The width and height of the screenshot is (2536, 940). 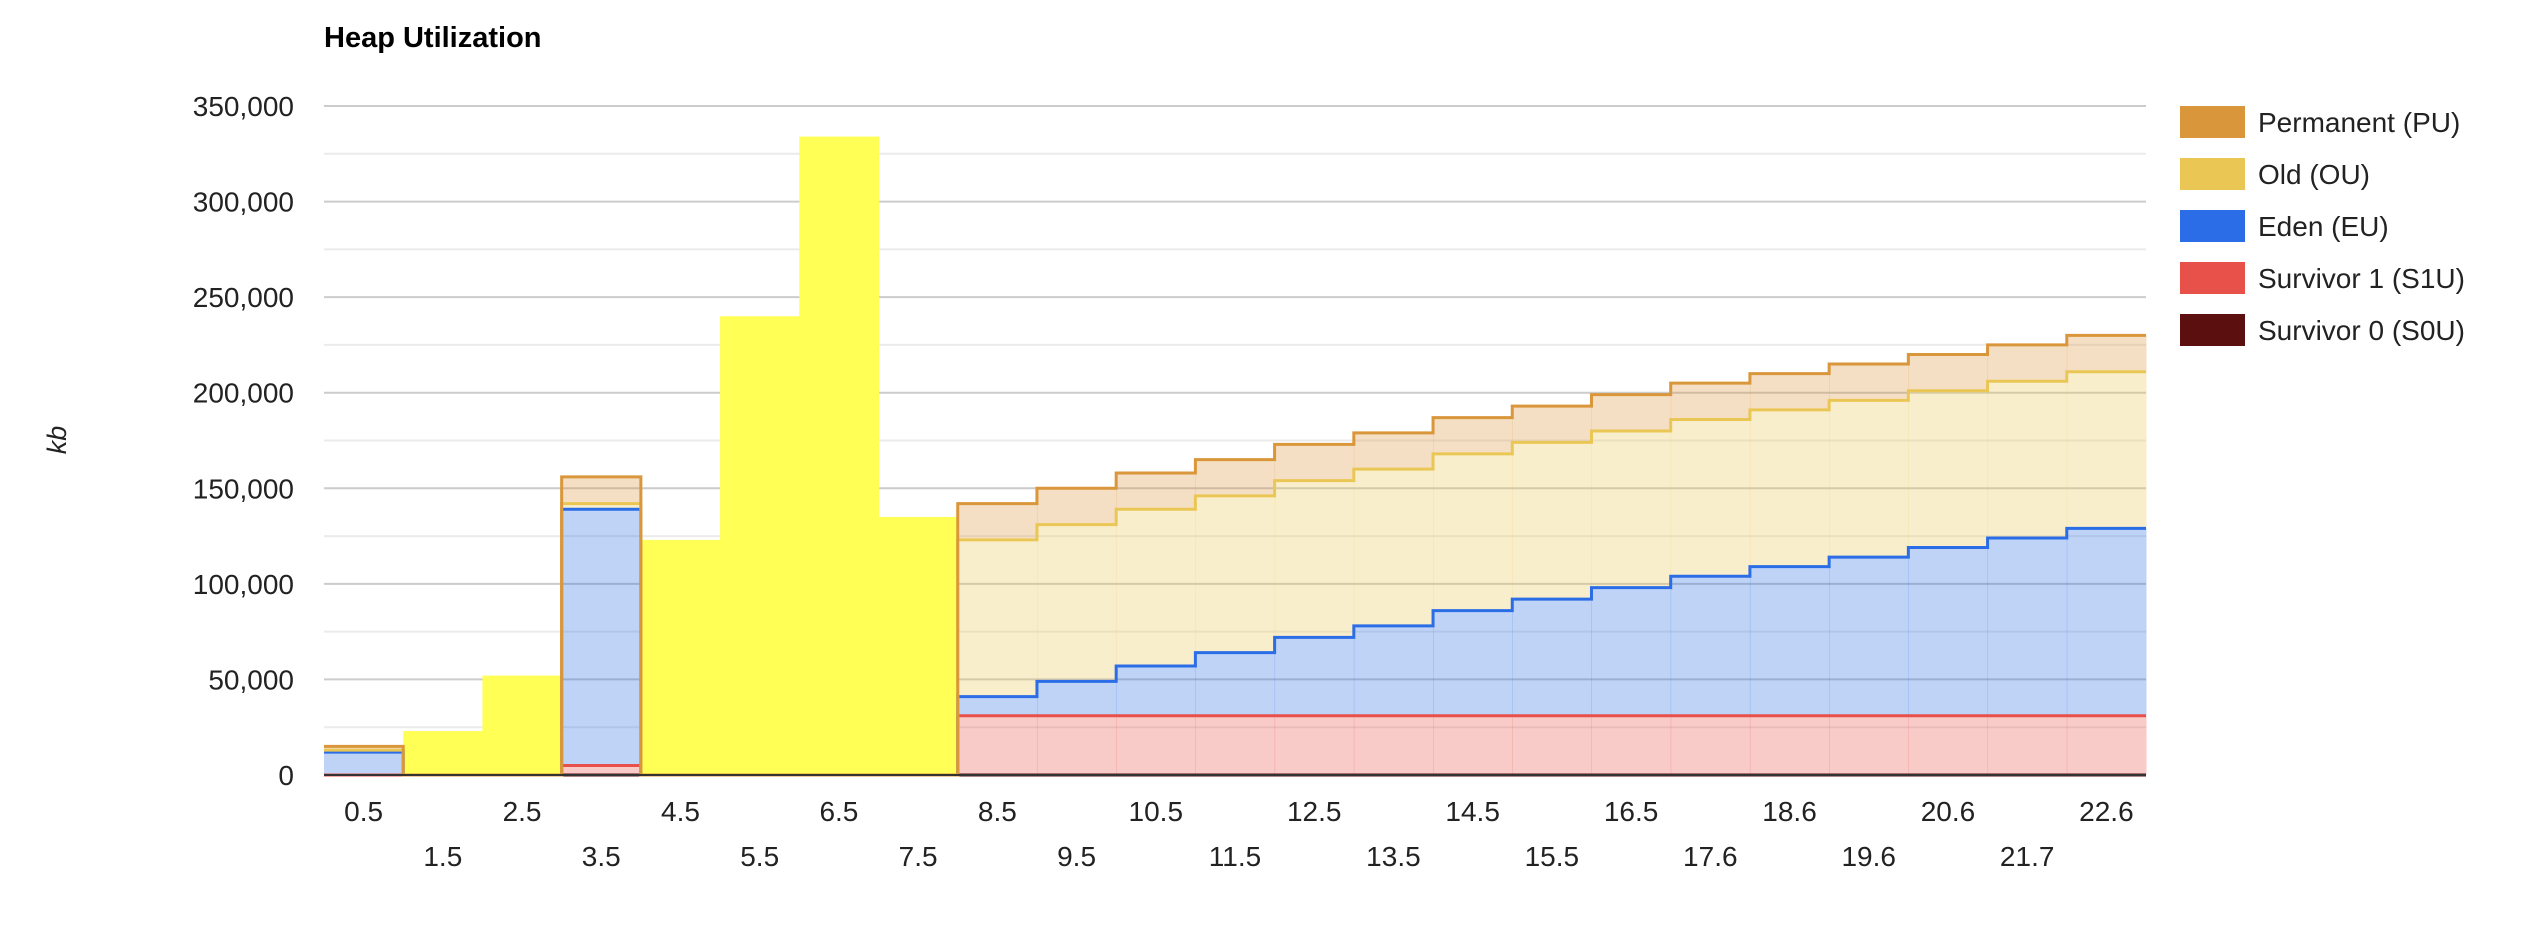 What do you see at coordinates (681, 455) in the screenshot?
I see `highlight-bars` at bounding box center [681, 455].